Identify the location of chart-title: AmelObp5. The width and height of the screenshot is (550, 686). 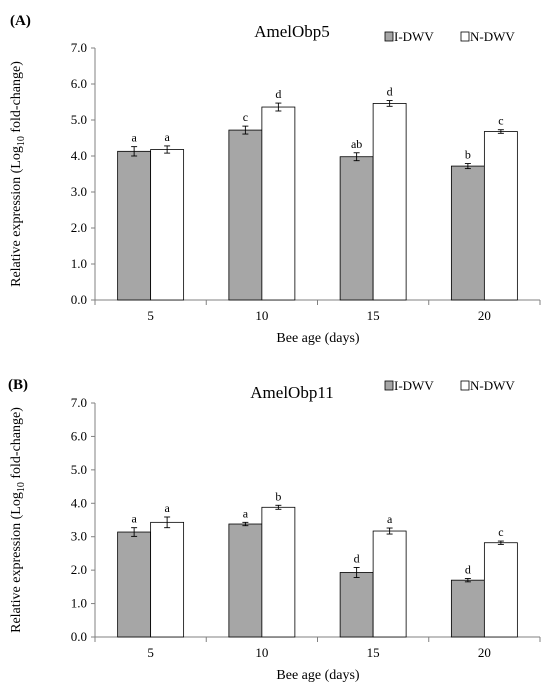
(292, 31).